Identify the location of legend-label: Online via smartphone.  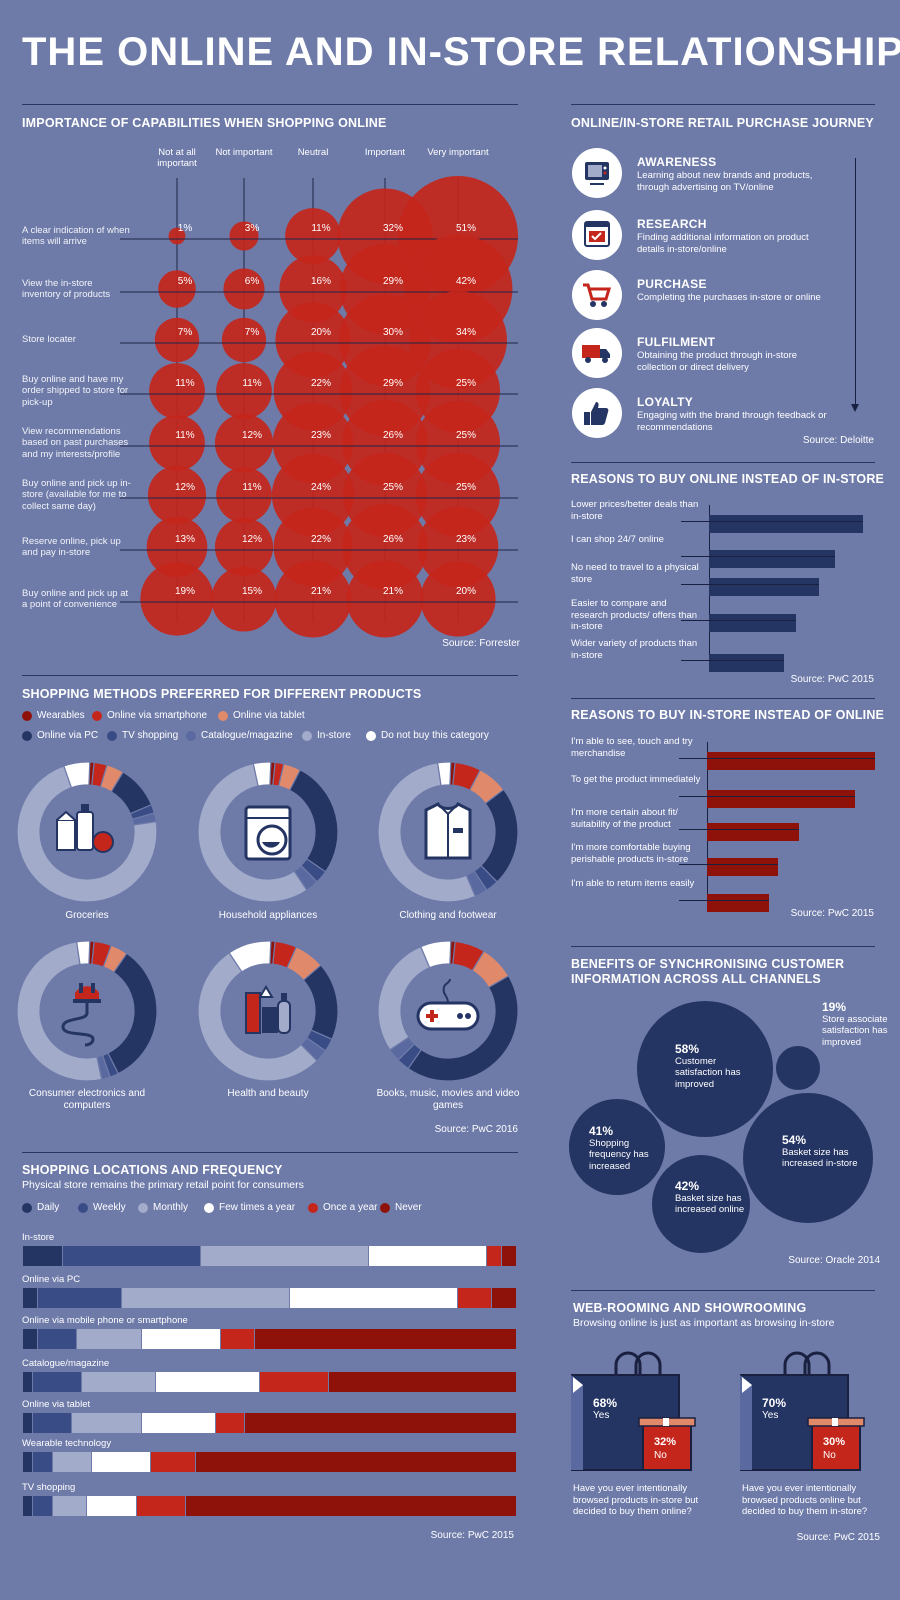
(157, 715).